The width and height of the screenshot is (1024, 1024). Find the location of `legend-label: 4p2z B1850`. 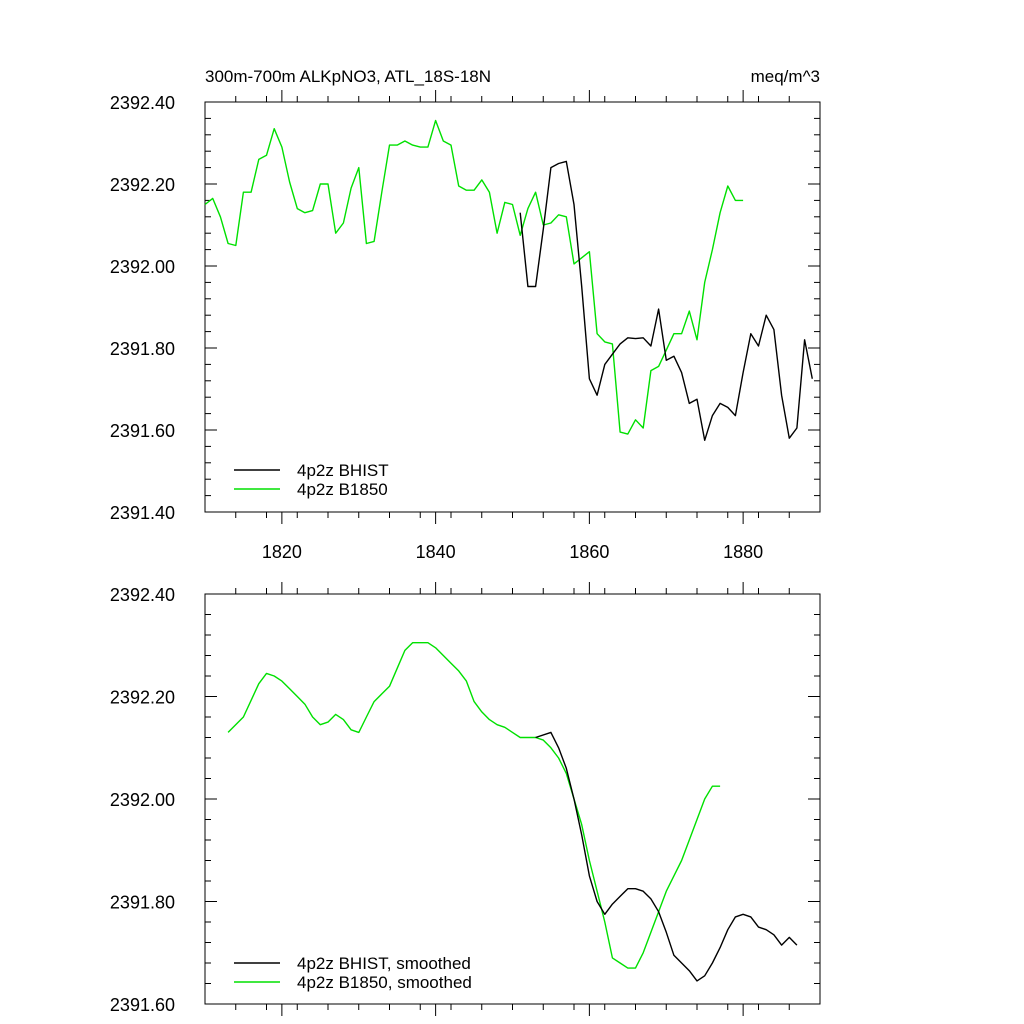

legend-label: 4p2z B1850 is located at coordinates (342, 489).